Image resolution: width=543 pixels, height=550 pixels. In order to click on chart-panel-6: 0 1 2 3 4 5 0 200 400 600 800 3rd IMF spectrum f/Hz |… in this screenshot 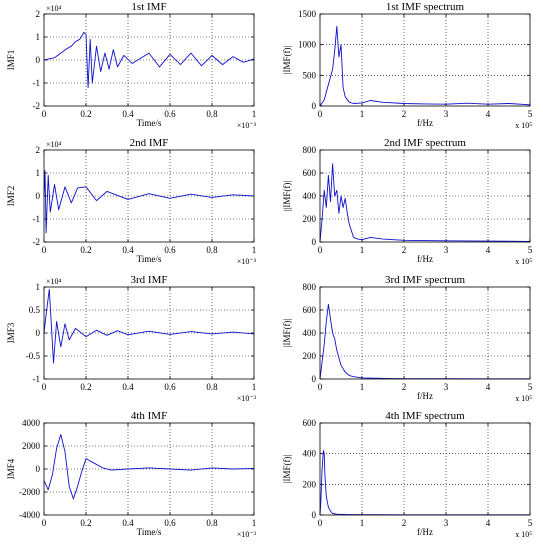, I will do `click(407, 338)`.